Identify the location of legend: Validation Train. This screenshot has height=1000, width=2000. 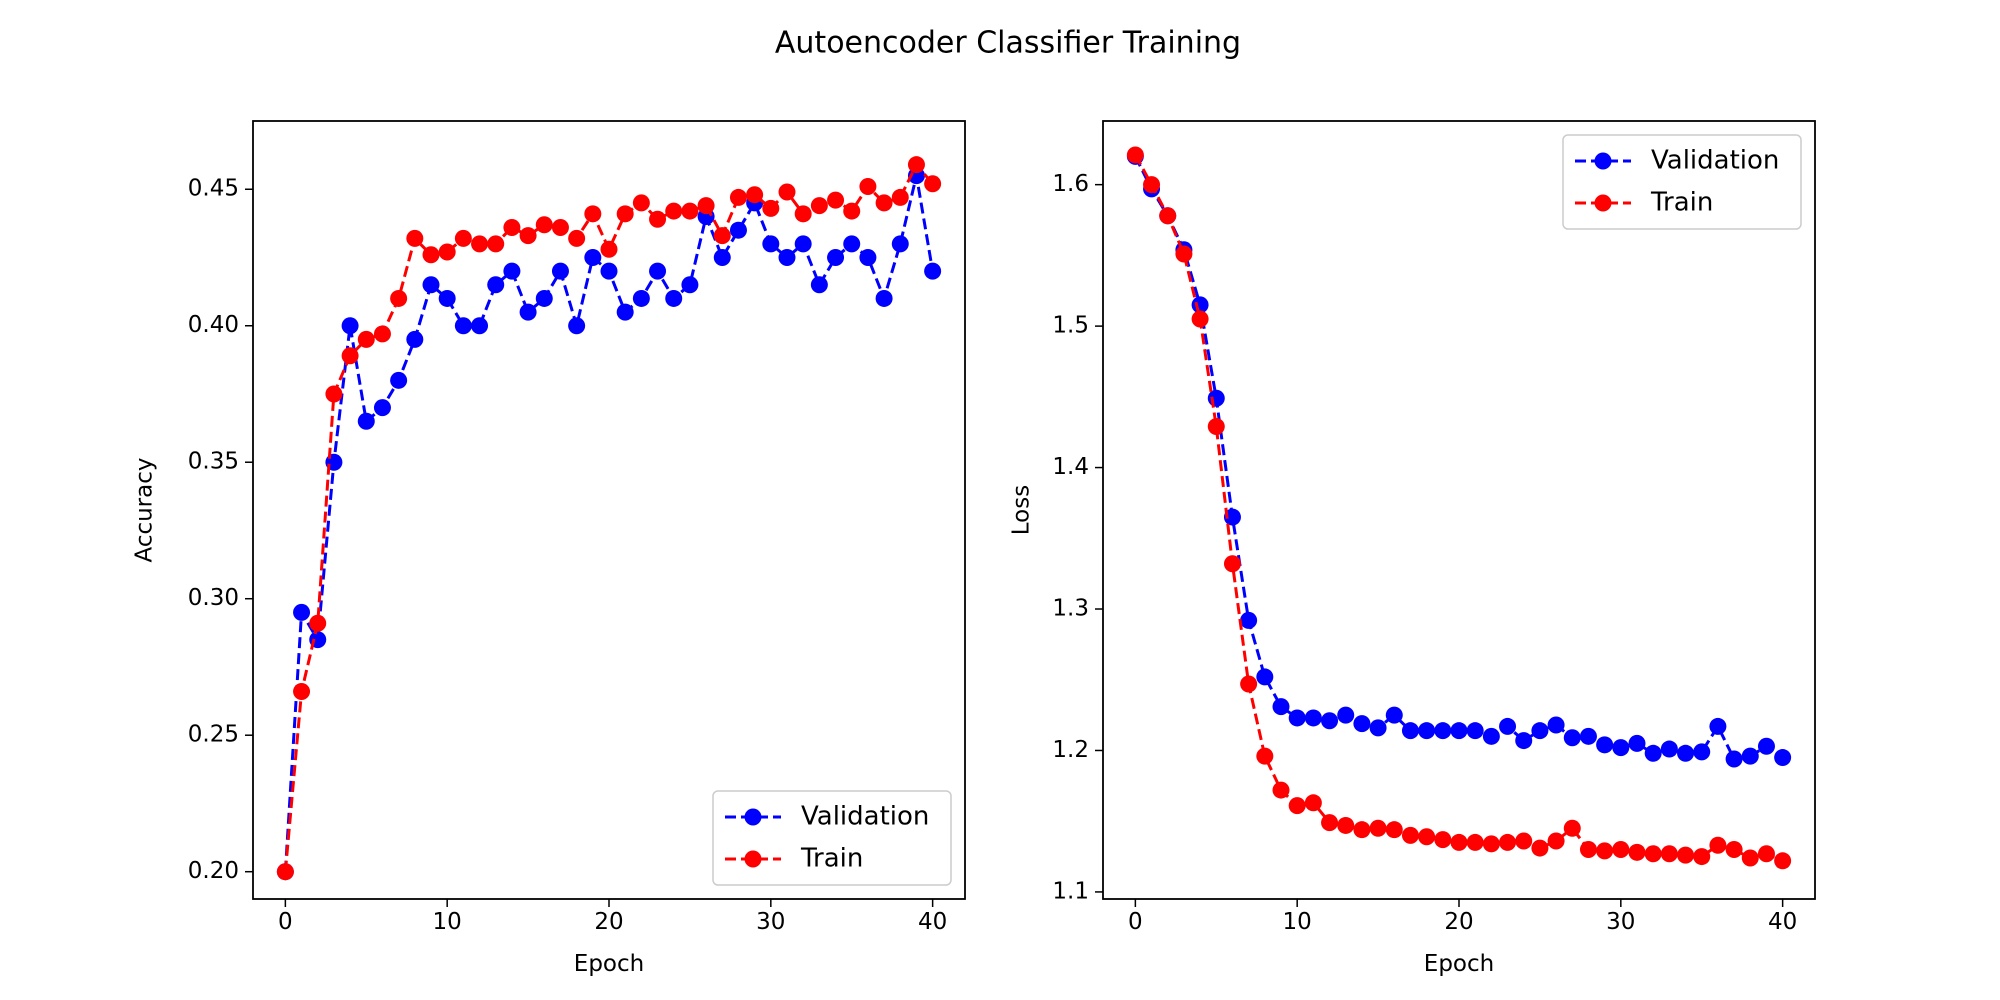
(1682, 182).